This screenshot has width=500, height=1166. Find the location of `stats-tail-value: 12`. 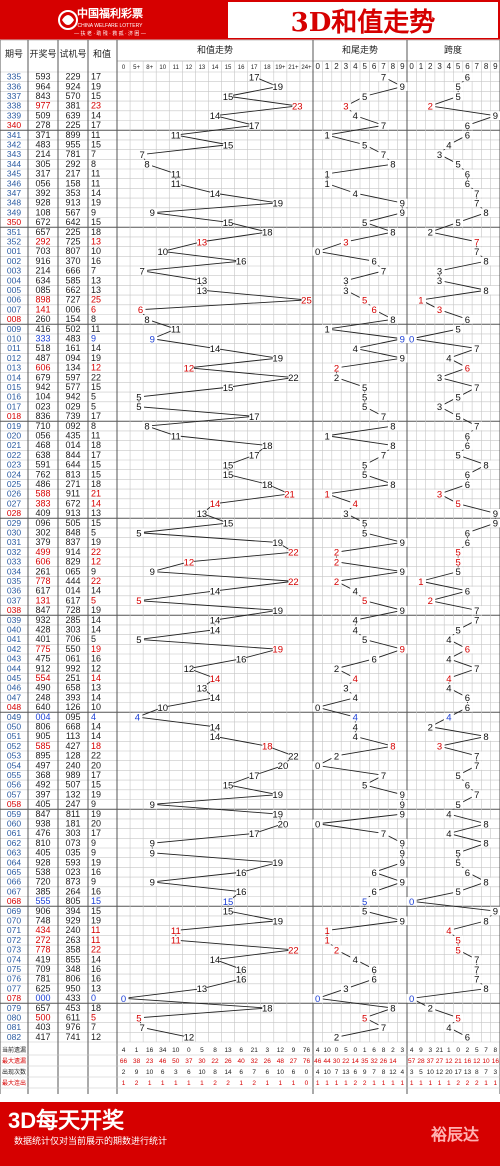

stats-tail-value: 12 is located at coordinates (393, 1072).